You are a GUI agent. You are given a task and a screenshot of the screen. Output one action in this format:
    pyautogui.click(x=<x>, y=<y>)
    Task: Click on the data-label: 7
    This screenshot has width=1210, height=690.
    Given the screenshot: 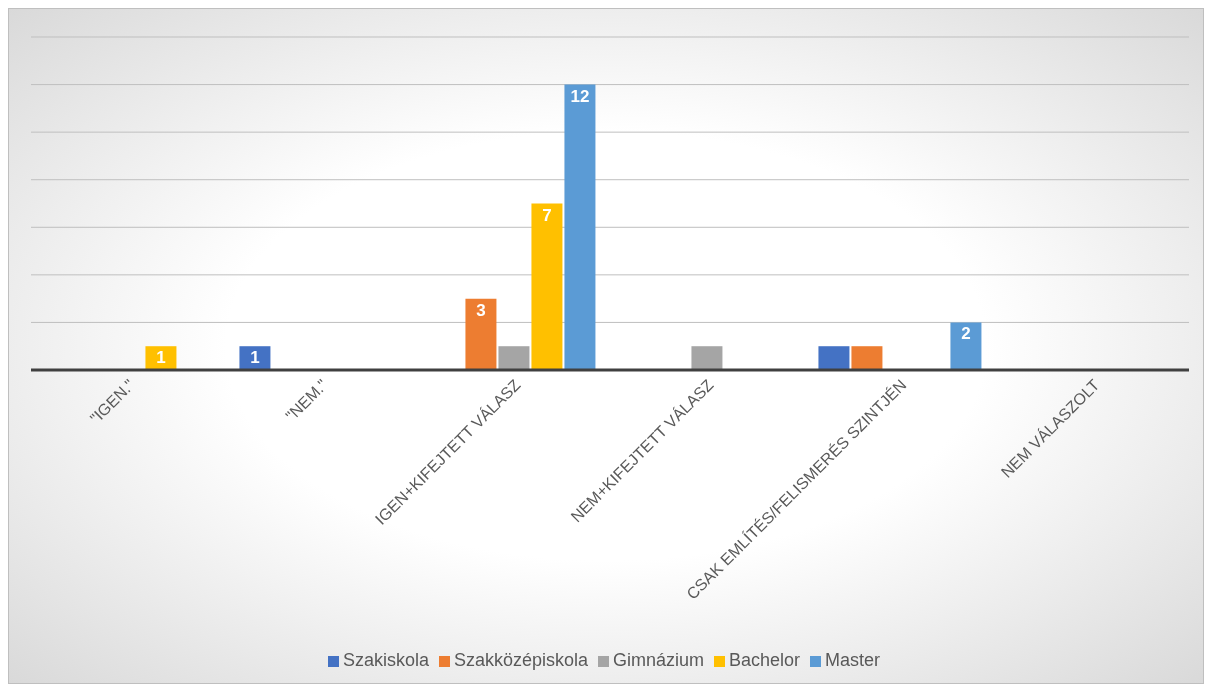 What is the action you would take?
    pyautogui.click(x=547, y=215)
    